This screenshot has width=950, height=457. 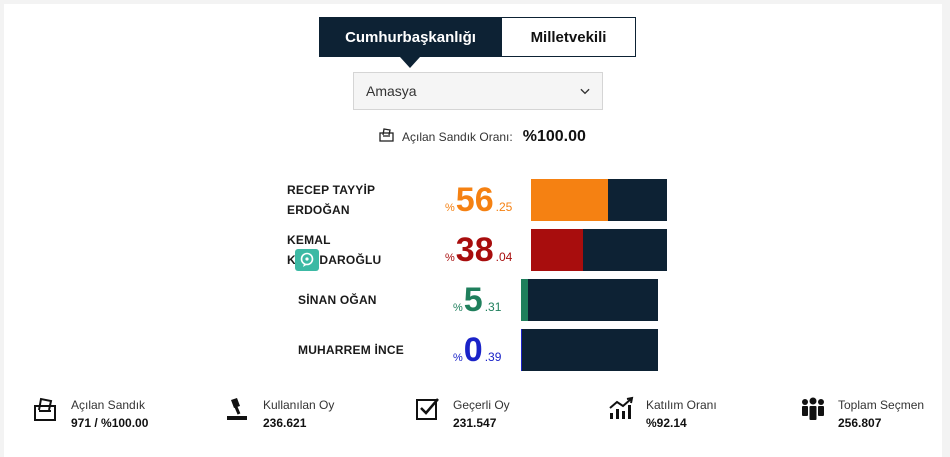 I want to click on stat-label: Geçerli Oy, so click(x=481, y=405).